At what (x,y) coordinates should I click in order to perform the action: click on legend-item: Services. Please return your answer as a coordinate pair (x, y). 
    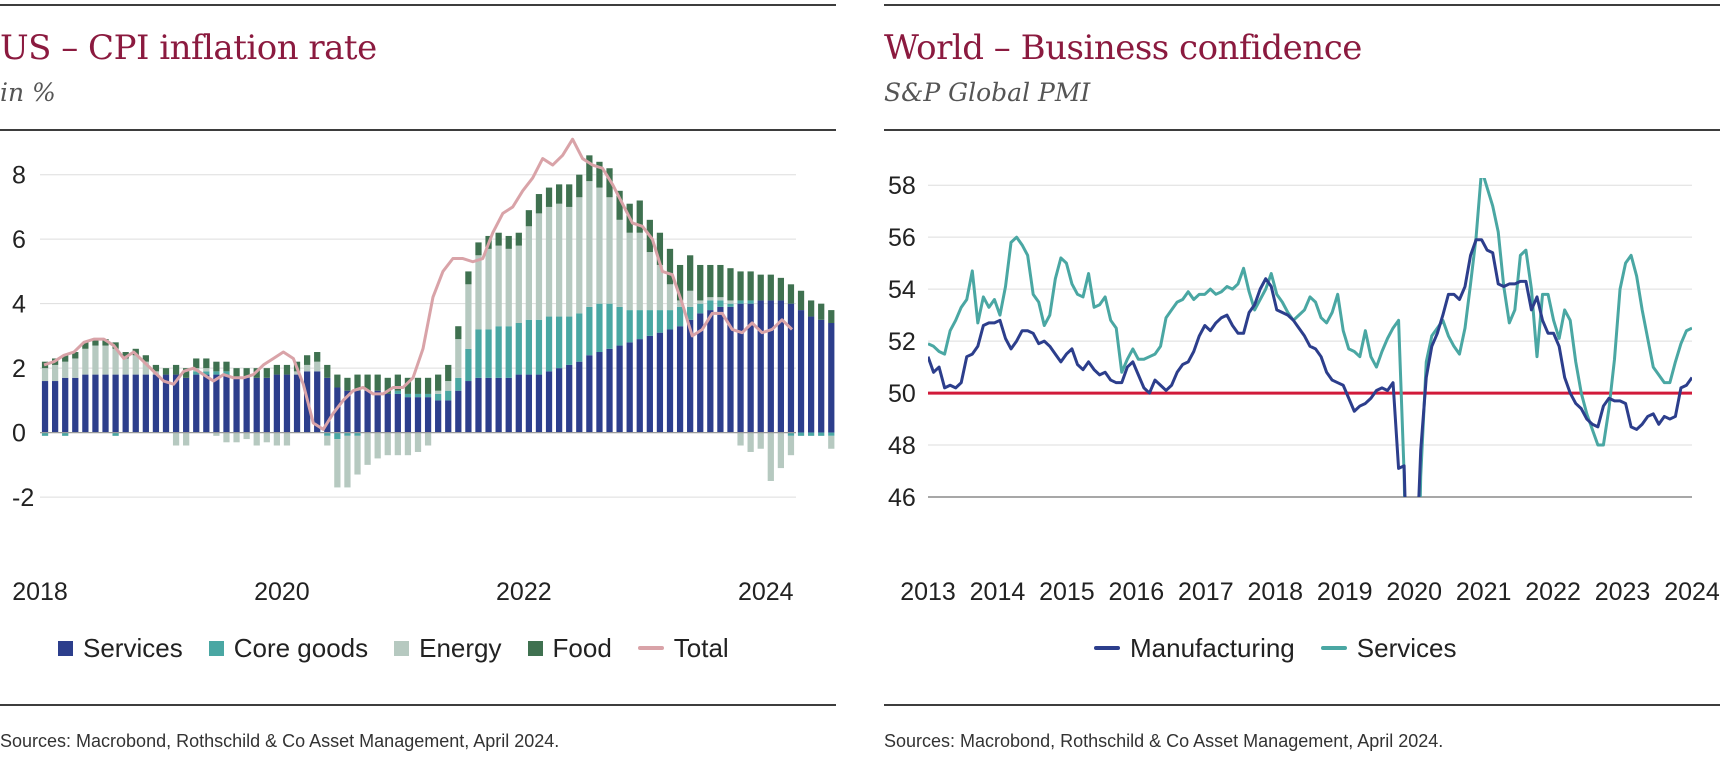
    Looking at the image, I should click on (120, 648).